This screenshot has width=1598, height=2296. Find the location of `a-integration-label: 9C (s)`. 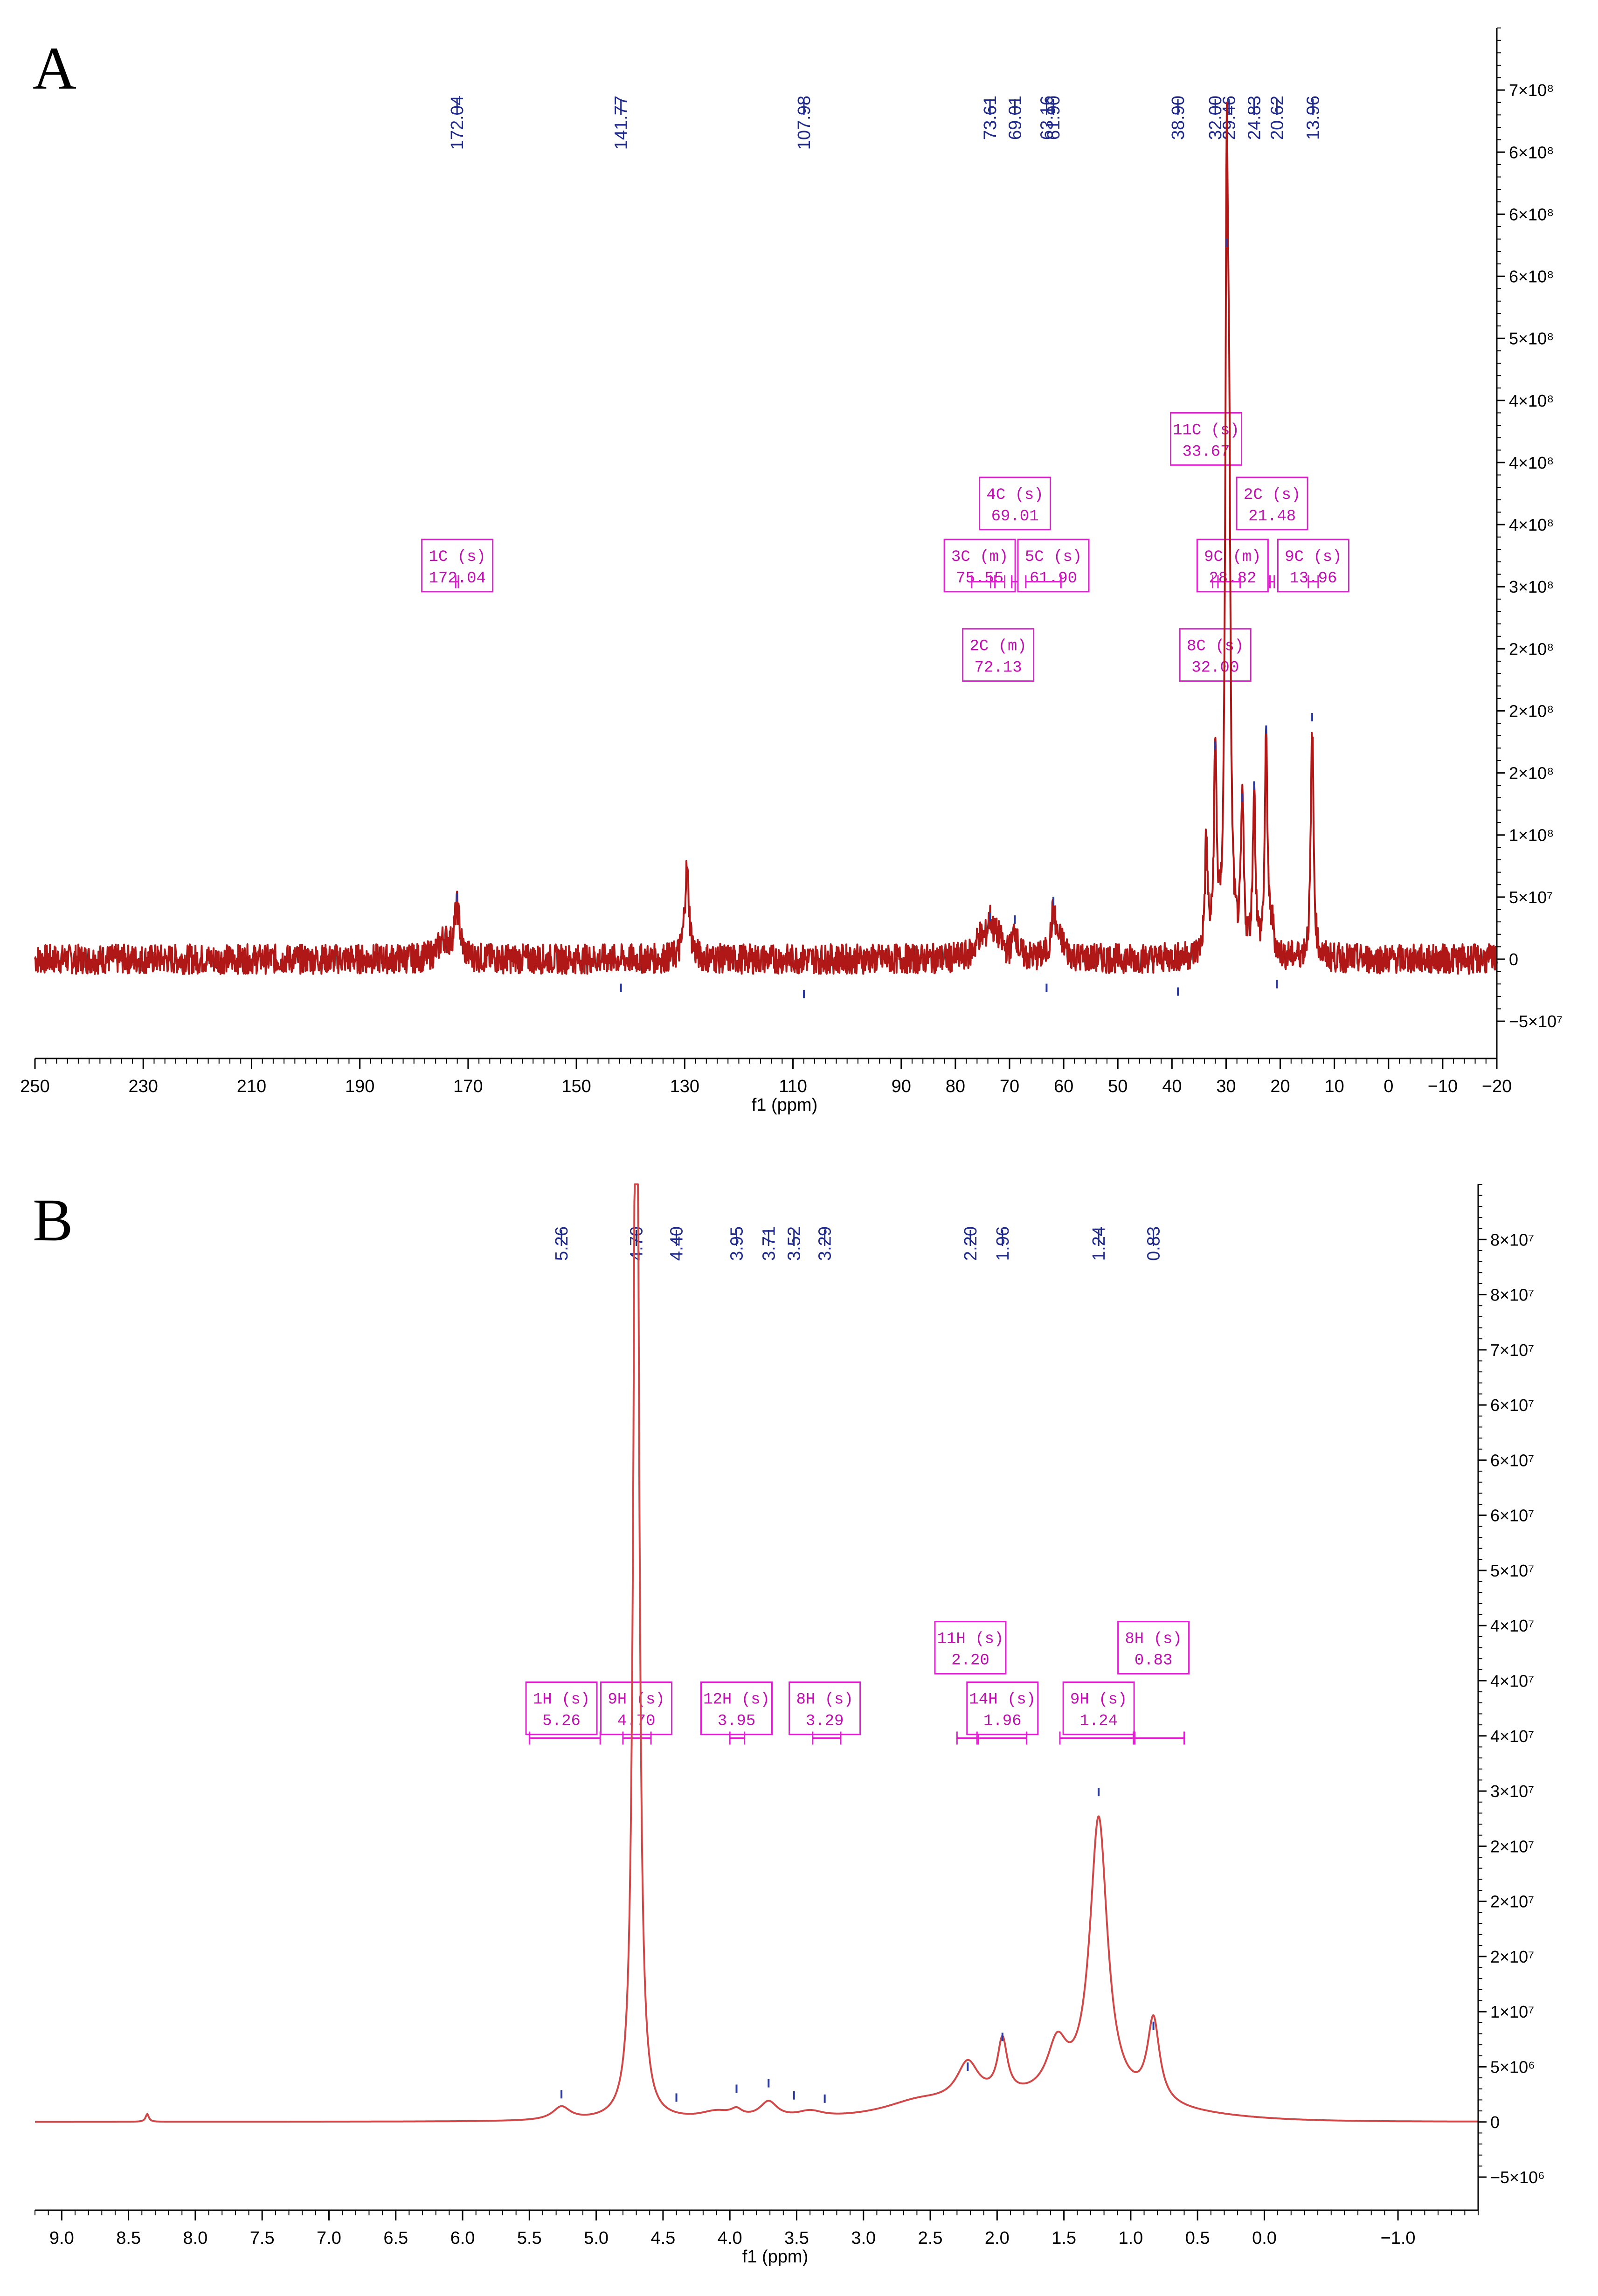

a-integration-label: 9C (s) is located at coordinates (1313, 557).